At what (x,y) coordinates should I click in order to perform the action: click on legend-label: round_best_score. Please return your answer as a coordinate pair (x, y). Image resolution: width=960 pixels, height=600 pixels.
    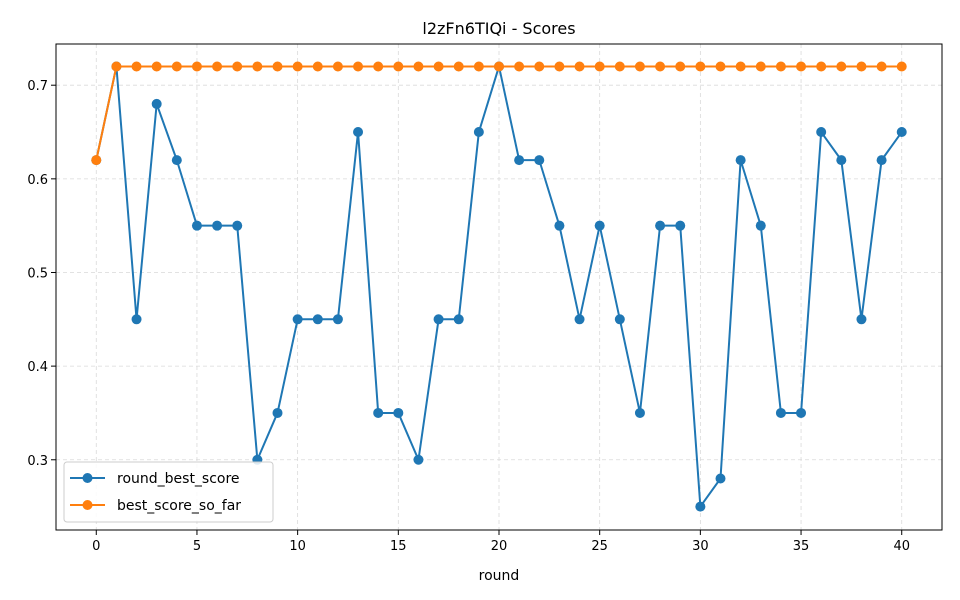
    Looking at the image, I should click on (178, 479).